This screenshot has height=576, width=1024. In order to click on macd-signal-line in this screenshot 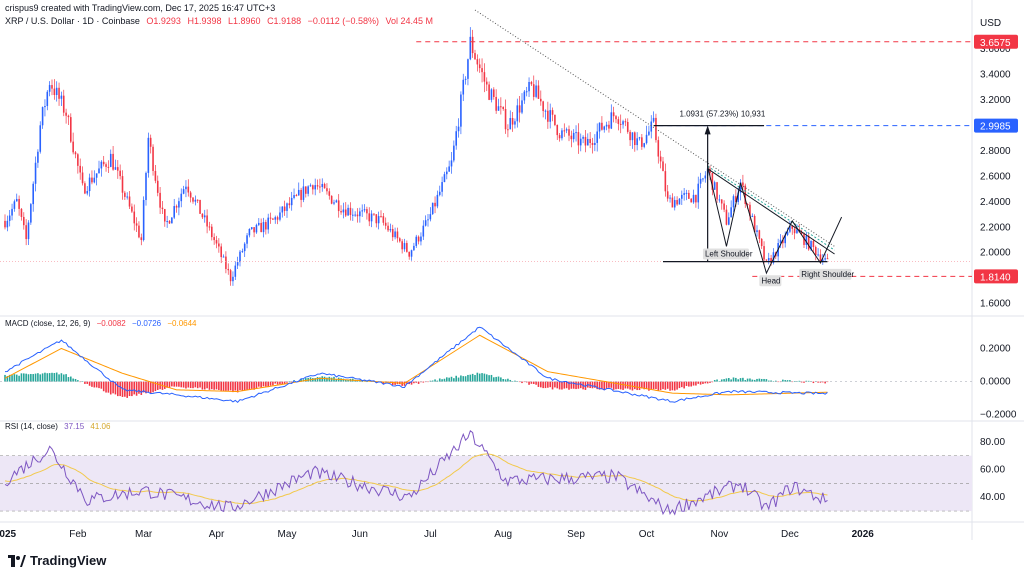, I will do `click(416, 365)`.